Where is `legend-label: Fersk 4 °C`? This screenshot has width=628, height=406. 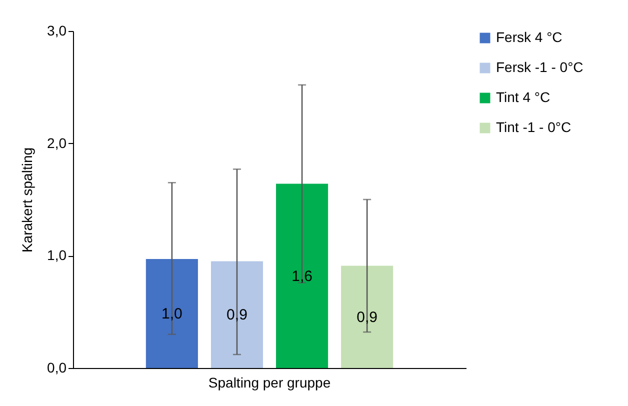 legend-label: Fersk 4 °C is located at coordinates (529, 37).